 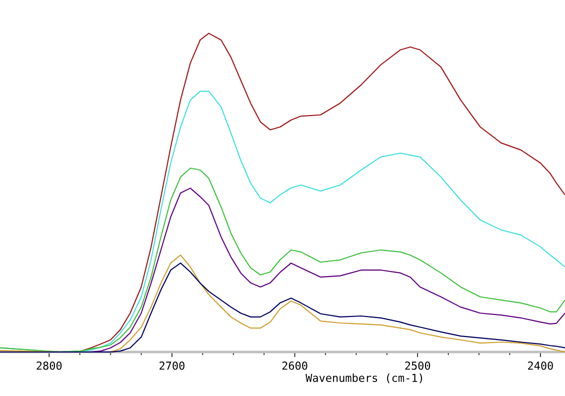 What do you see at coordinates (364, 379) in the screenshot?
I see `x-axis-title: Wavenumbers (cm-1)` at bounding box center [364, 379].